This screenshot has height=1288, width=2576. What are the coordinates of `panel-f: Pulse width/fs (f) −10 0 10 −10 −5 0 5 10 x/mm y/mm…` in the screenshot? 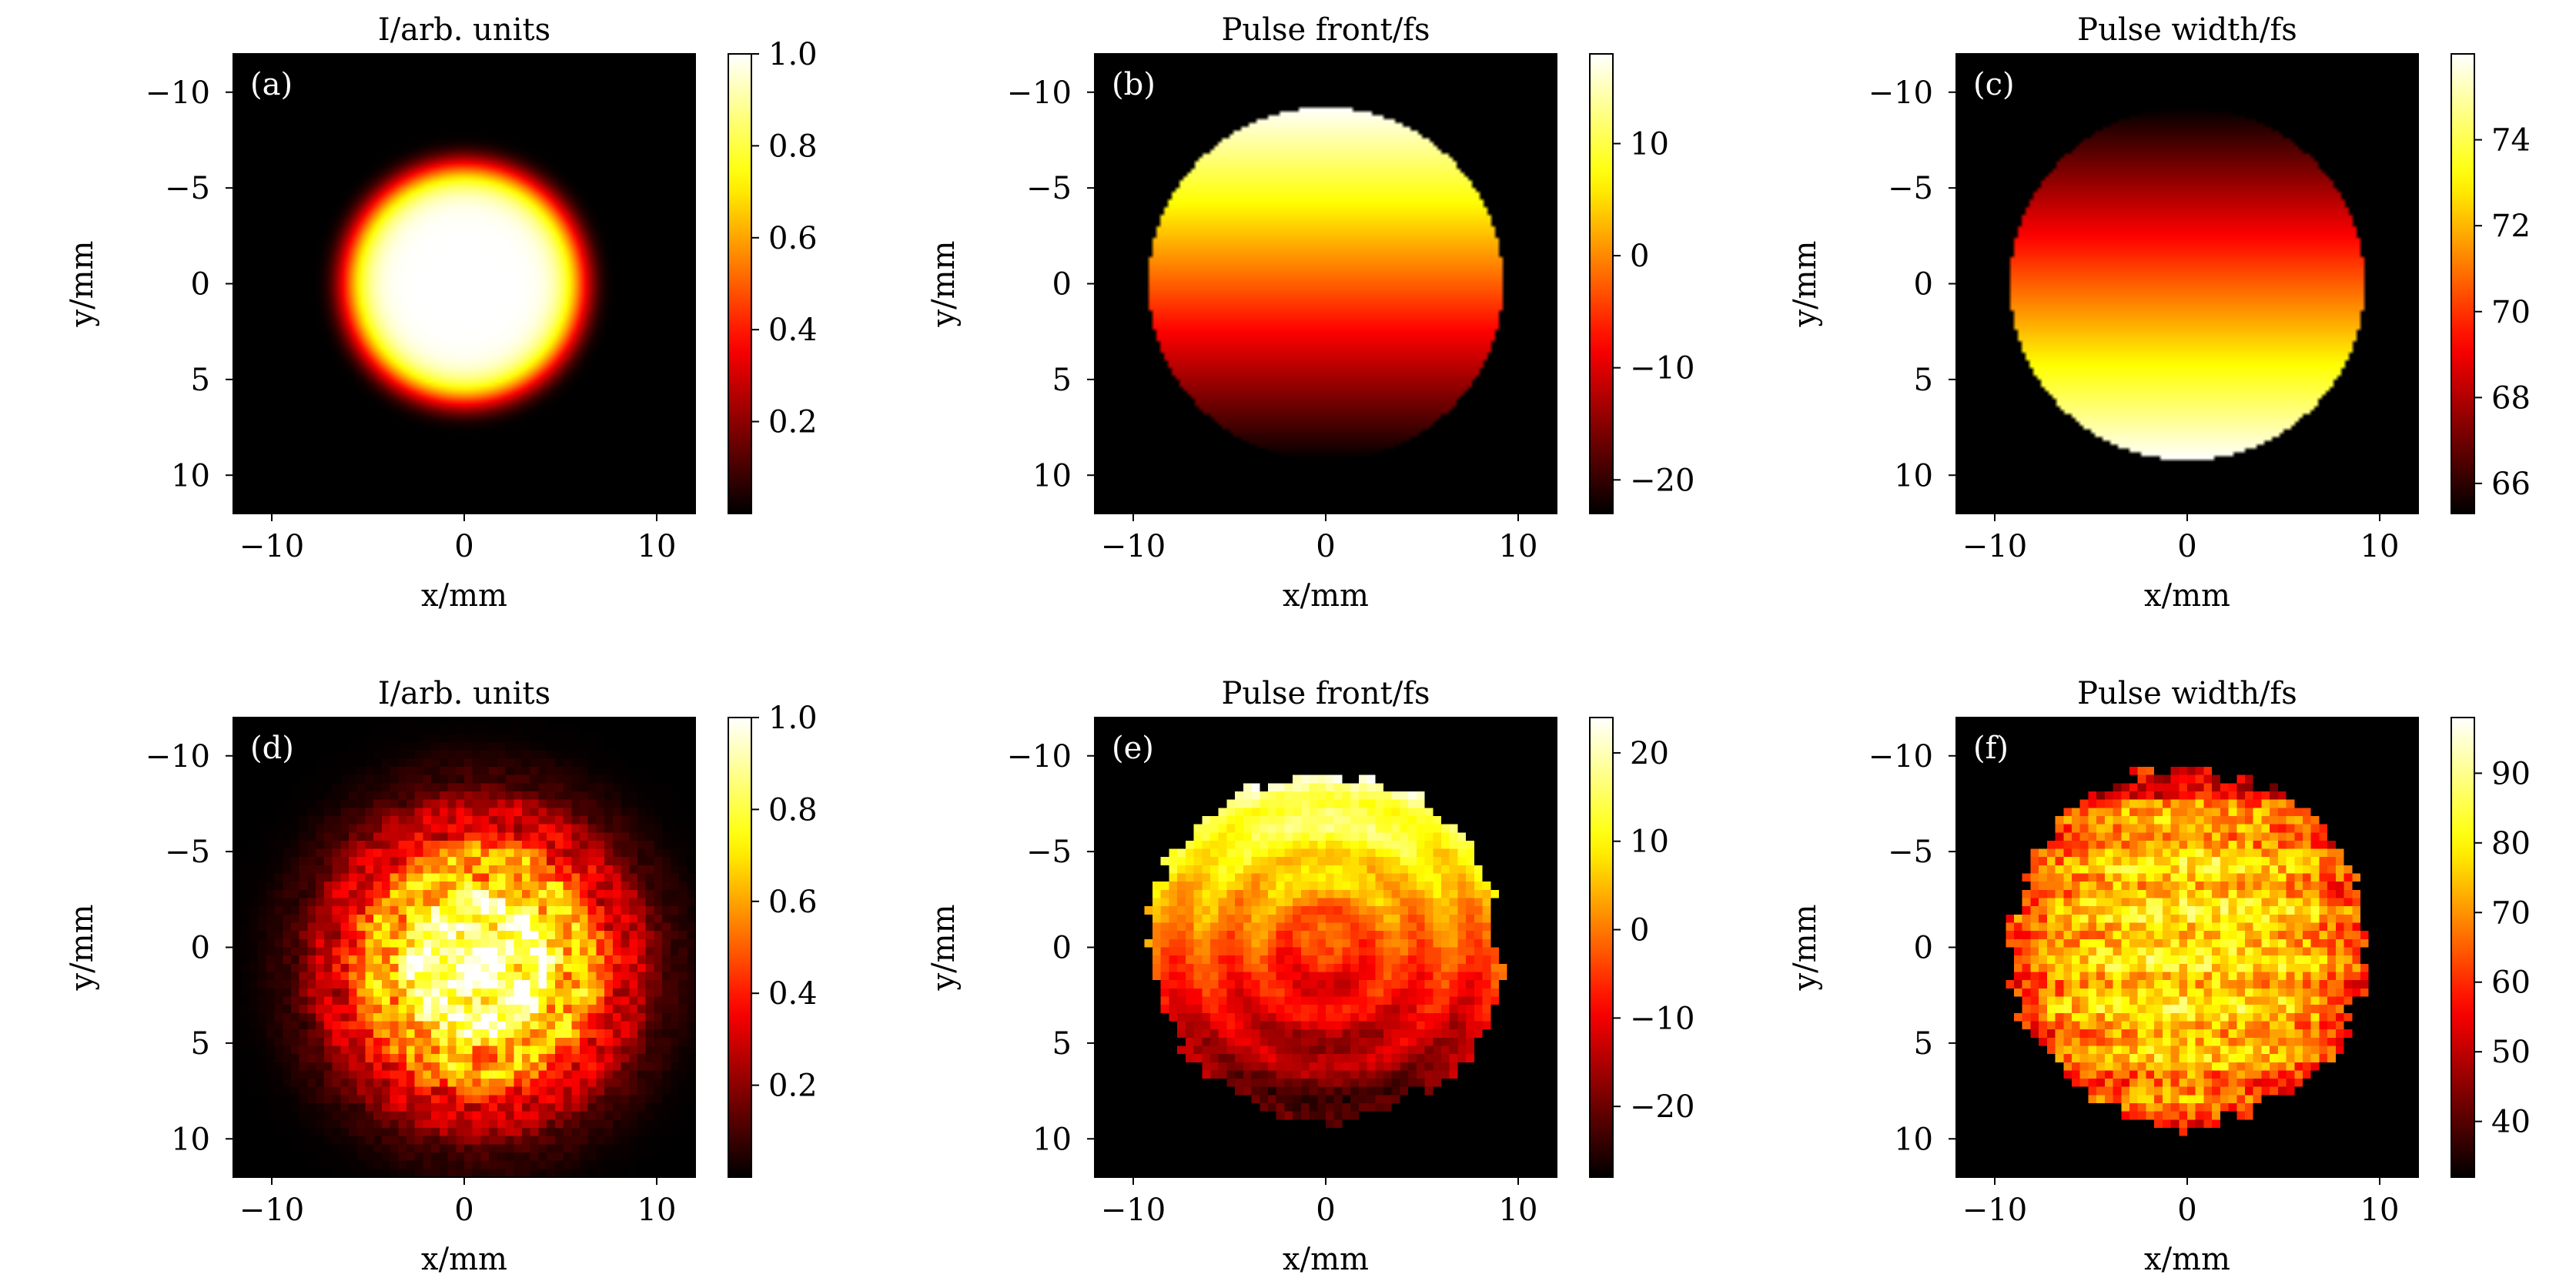 It's located at (2159, 976).